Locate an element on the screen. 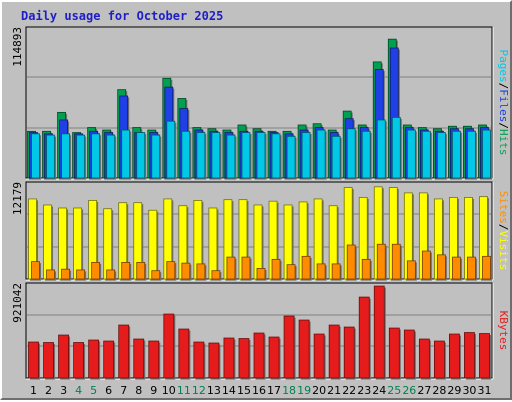  series-side-label: Pages/Files/Hits is located at coordinates (503, 103).